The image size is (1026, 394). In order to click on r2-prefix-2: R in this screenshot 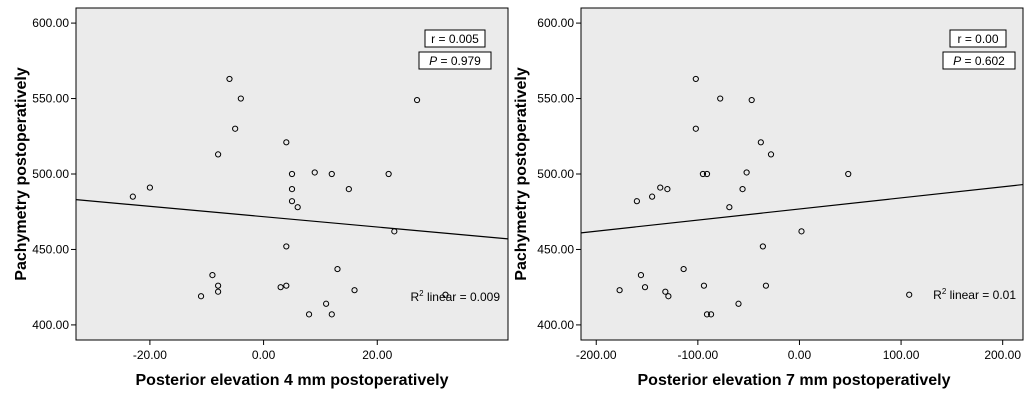, I will do `click(937, 295)`.